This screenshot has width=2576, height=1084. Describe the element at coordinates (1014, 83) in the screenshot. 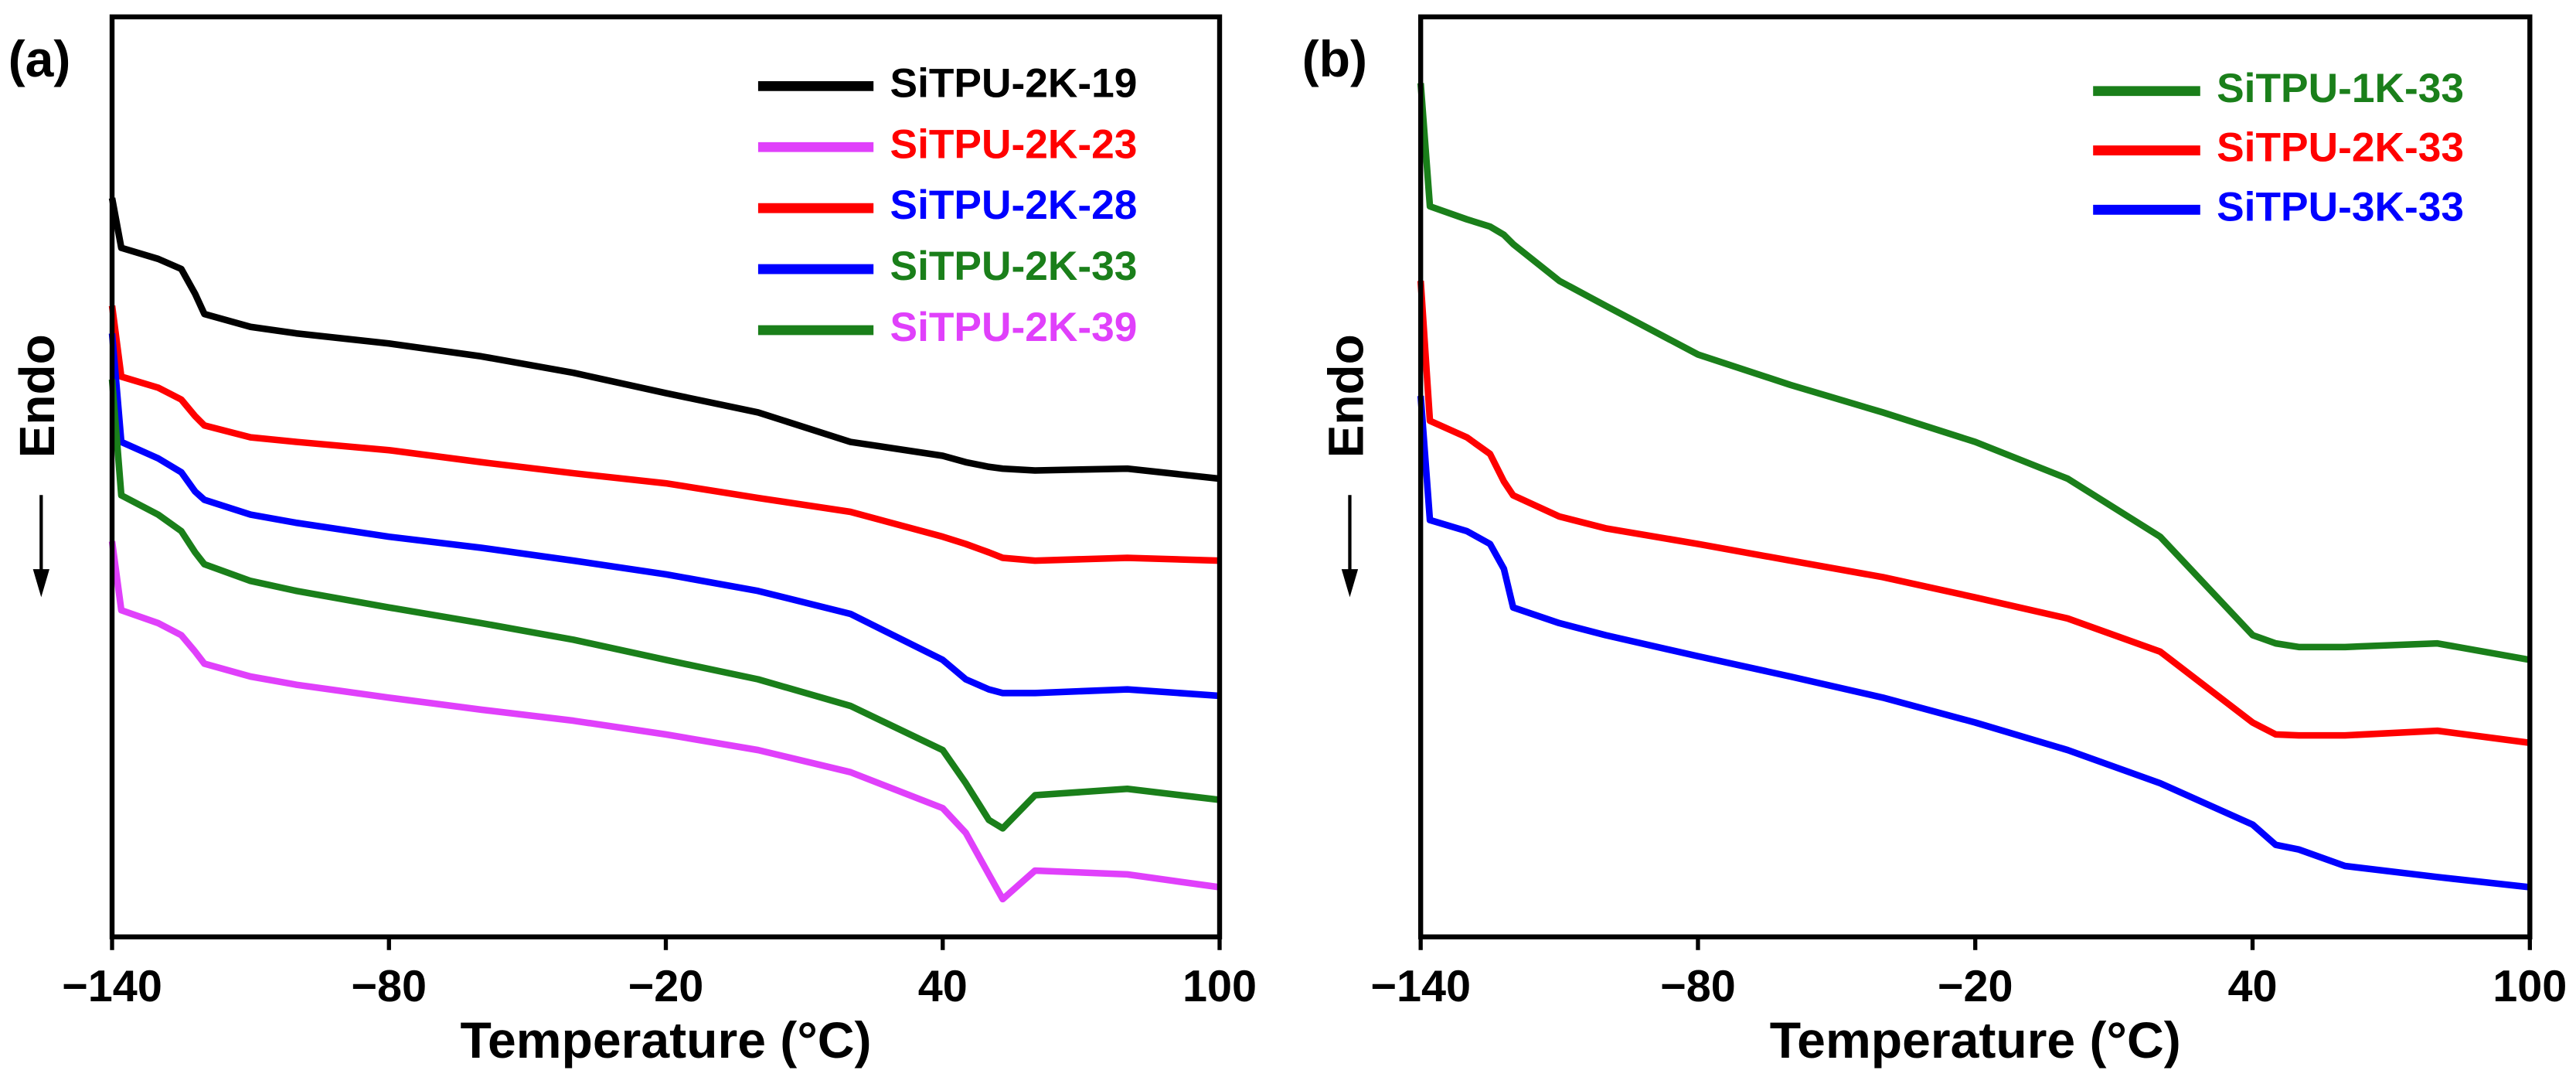

I see `legend-label: SiTPU-2K-19` at that location.